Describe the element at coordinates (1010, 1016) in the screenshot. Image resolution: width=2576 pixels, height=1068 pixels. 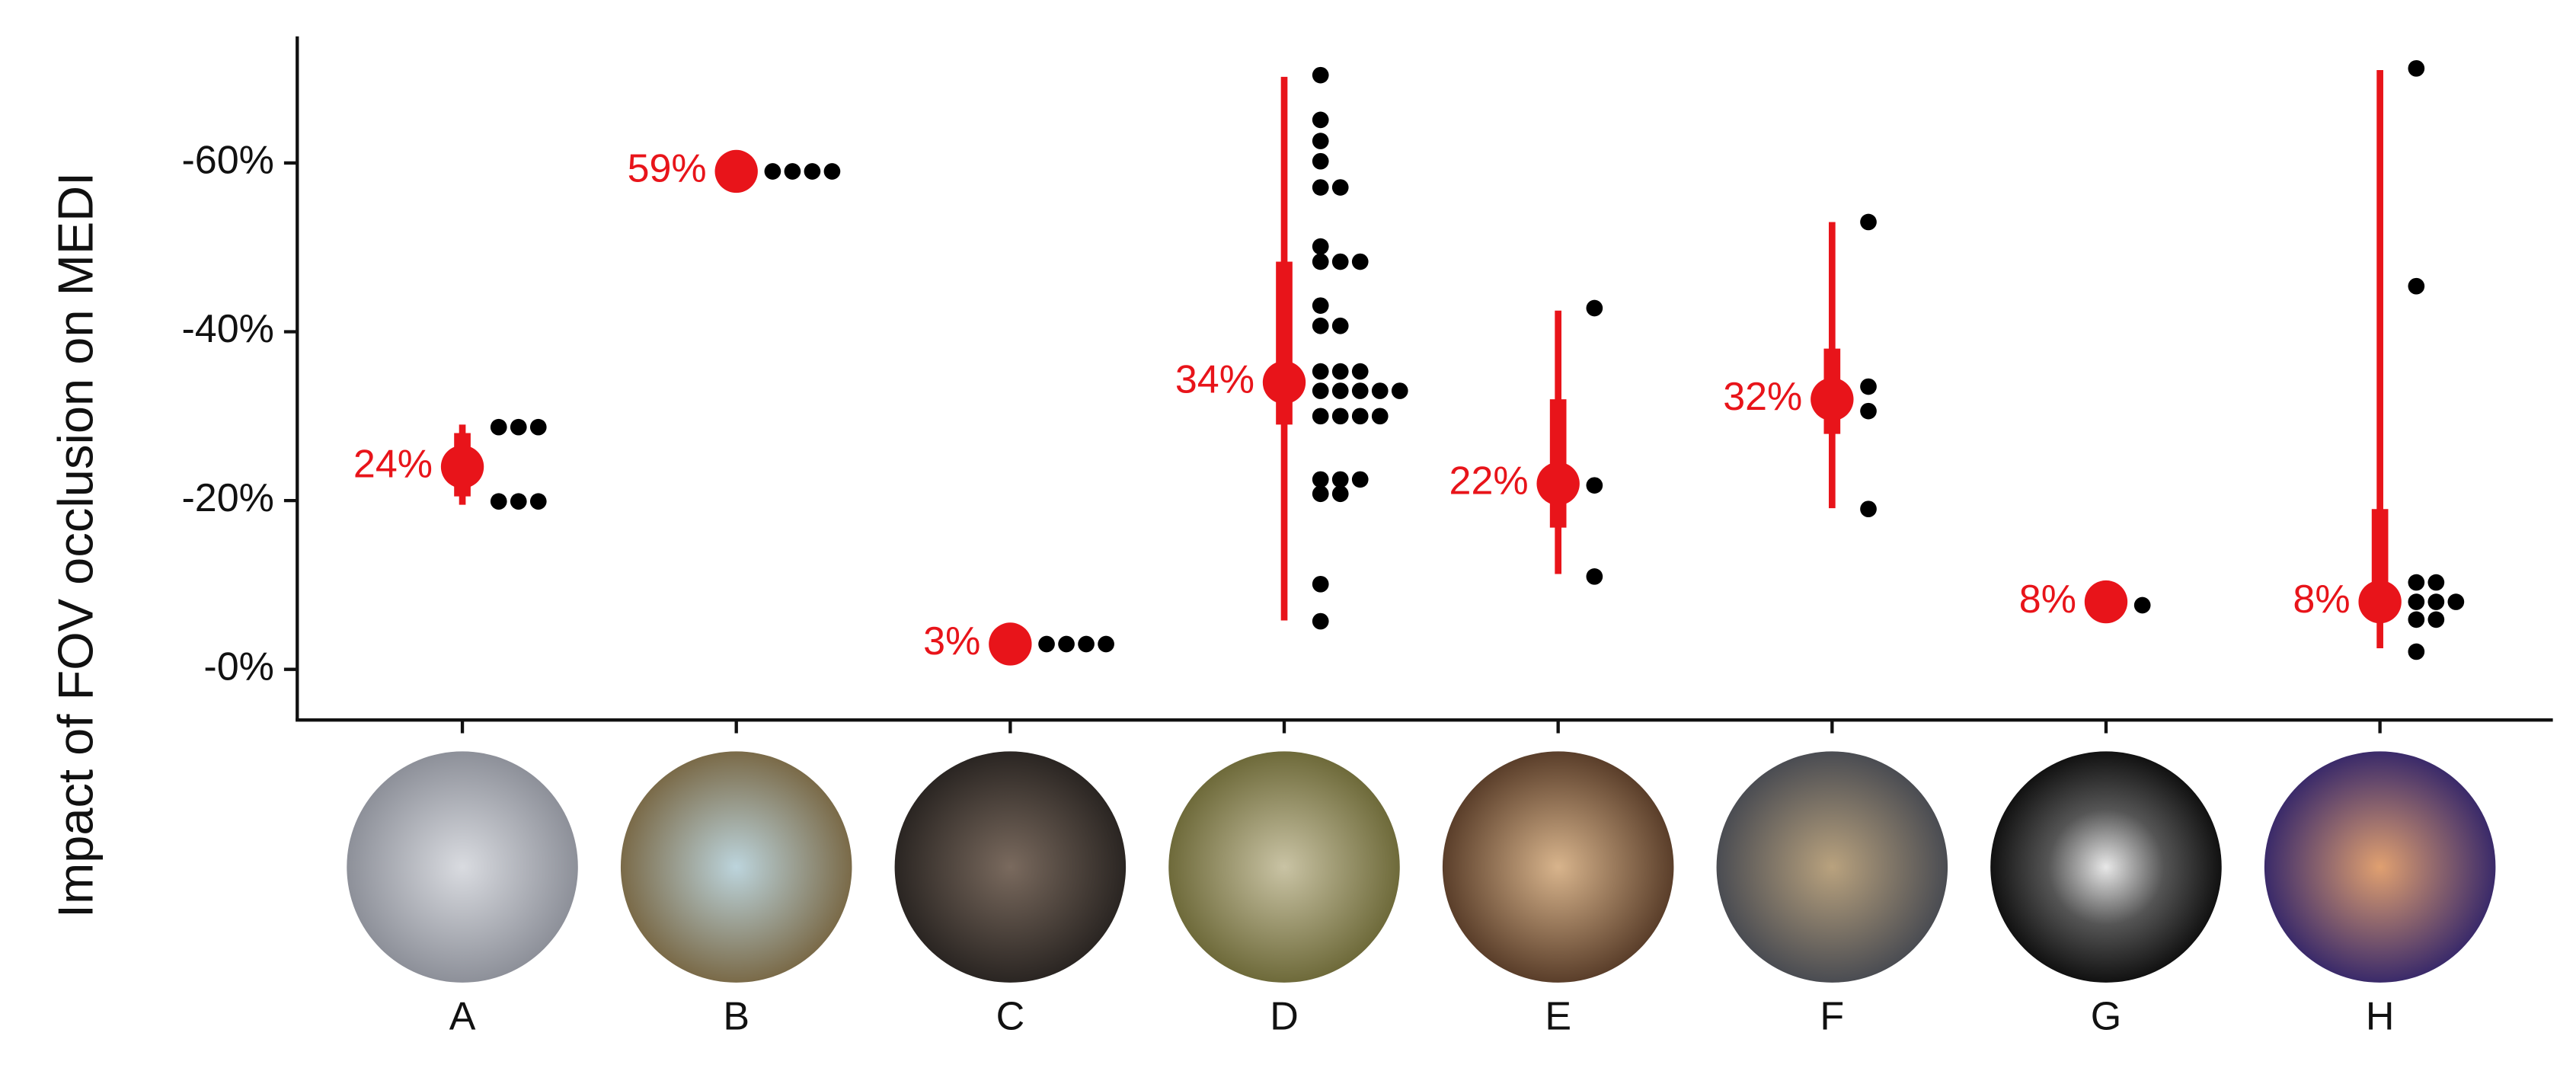
I see `x-tick-label: C` at that location.